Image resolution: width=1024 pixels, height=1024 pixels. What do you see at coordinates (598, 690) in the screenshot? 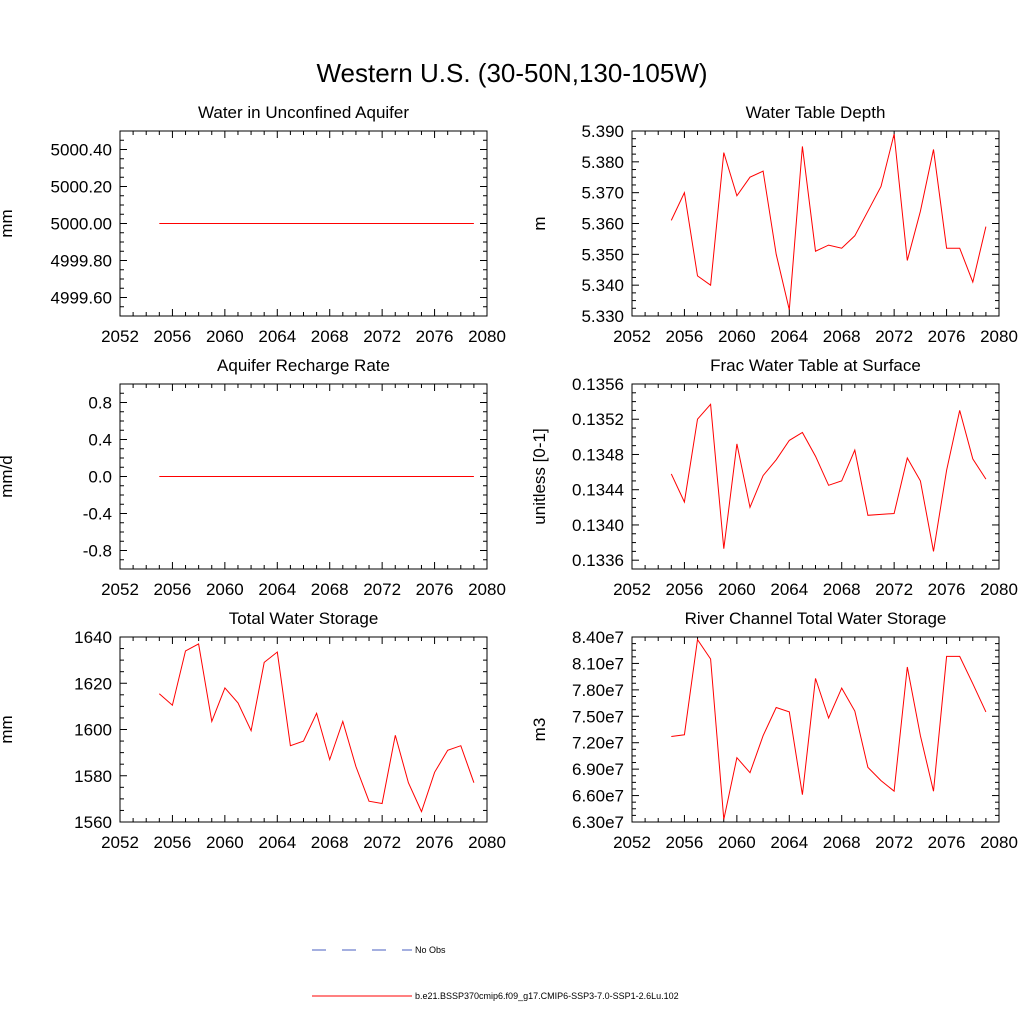
I see `y-tick-label: 7.80e7` at bounding box center [598, 690].